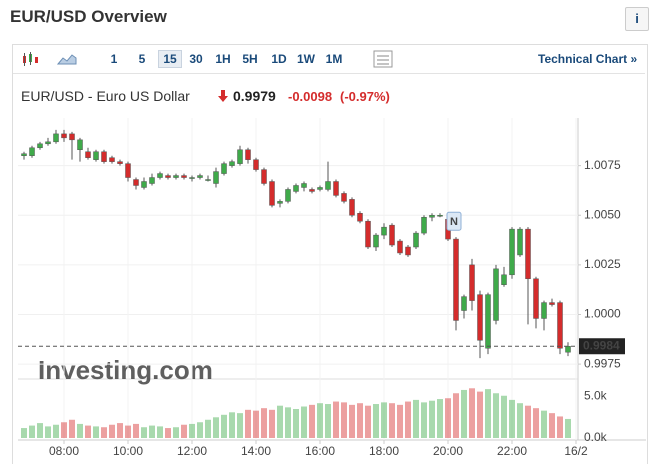  Describe the element at coordinates (114, 59) in the screenshot. I see `interval-button: 1` at that location.